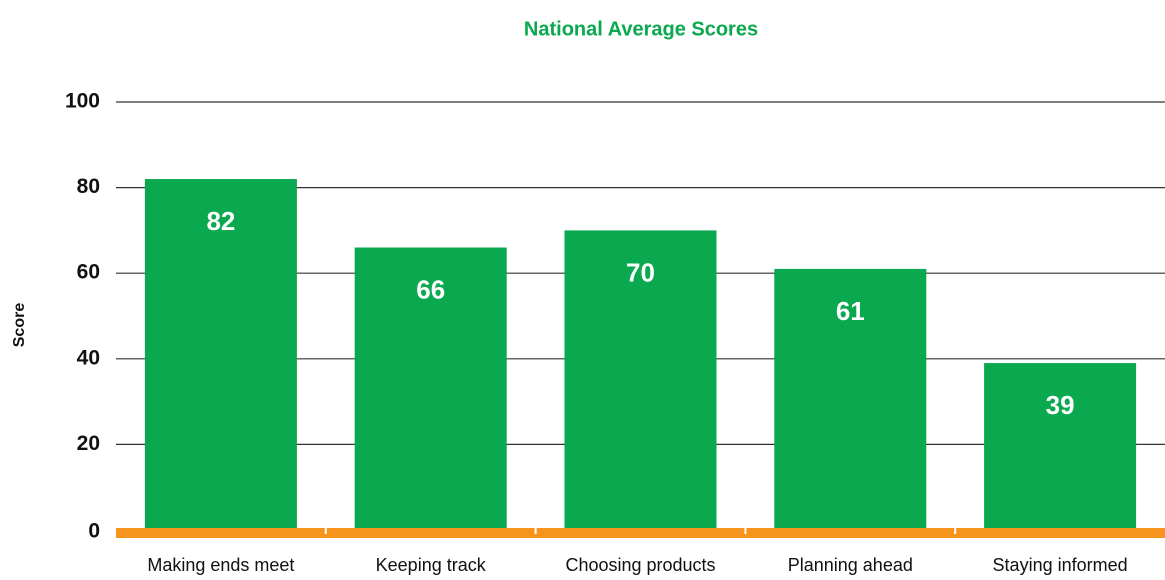 Image resolution: width=1165 pixels, height=580 pixels. What do you see at coordinates (1060, 405) in the screenshot?
I see `value-label: 39` at bounding box center [1060, 405].